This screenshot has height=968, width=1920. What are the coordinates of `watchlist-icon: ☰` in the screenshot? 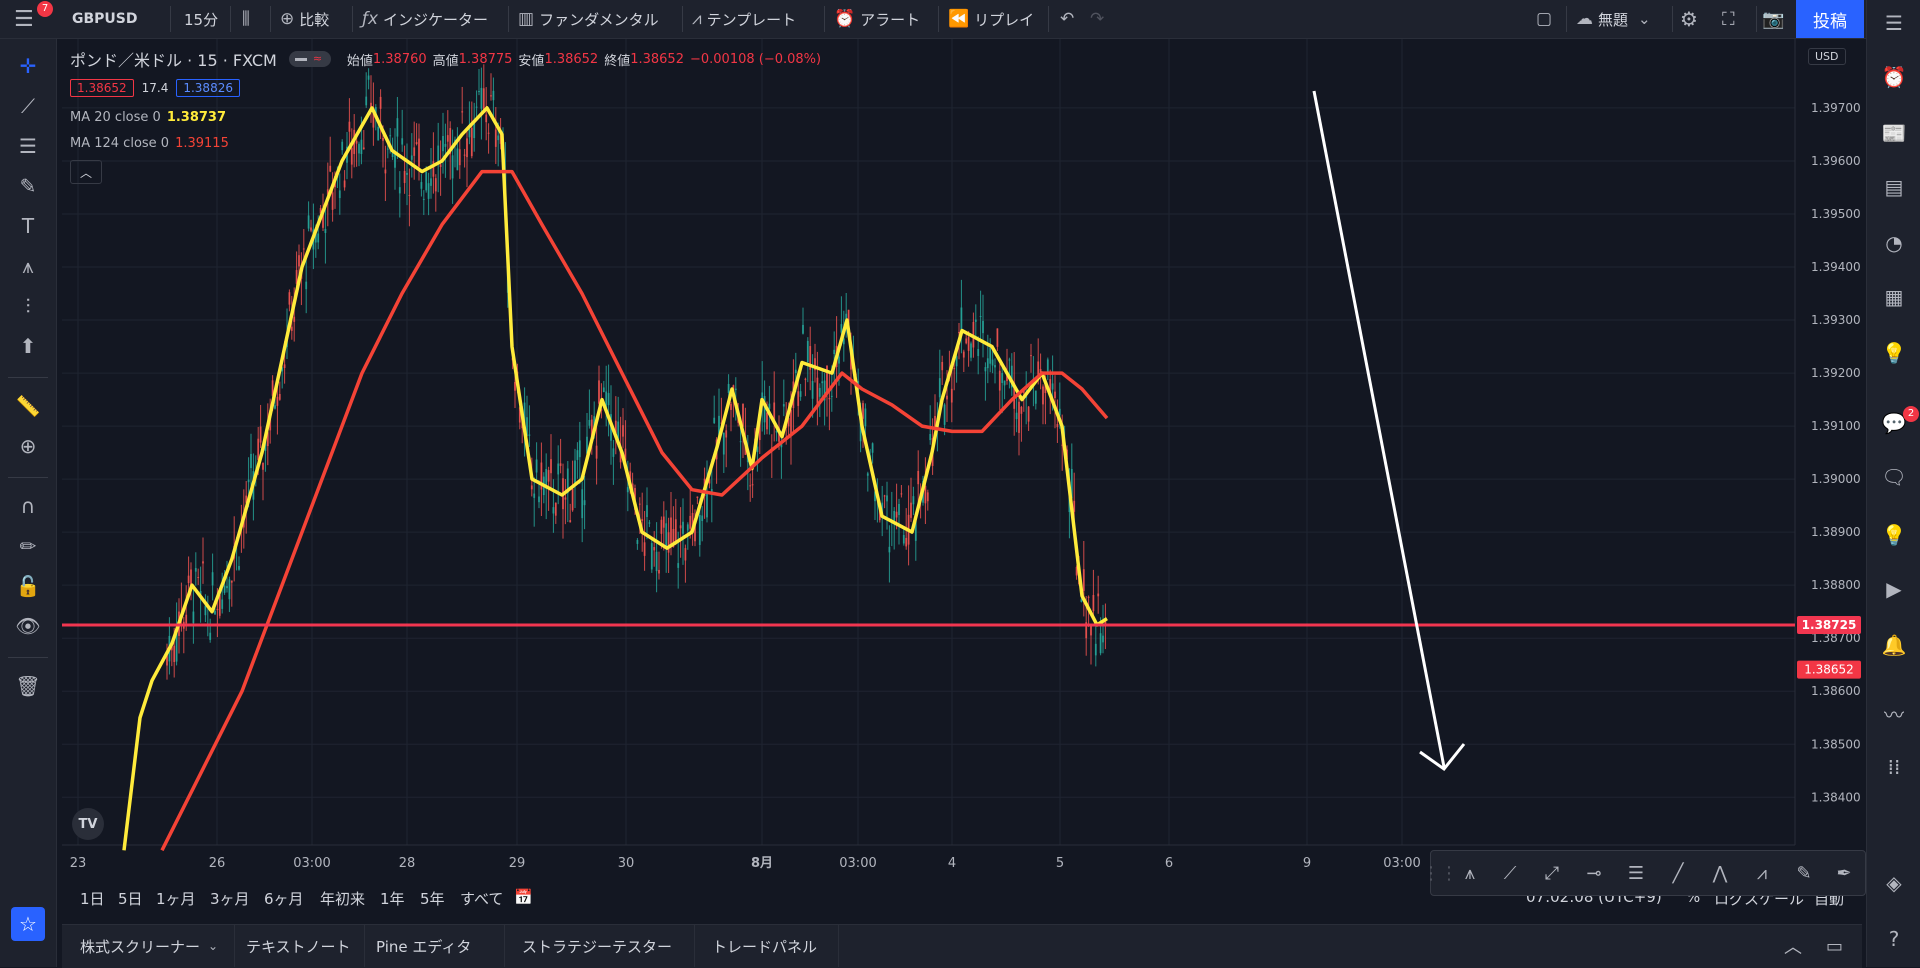 It's located at (1894, 23).